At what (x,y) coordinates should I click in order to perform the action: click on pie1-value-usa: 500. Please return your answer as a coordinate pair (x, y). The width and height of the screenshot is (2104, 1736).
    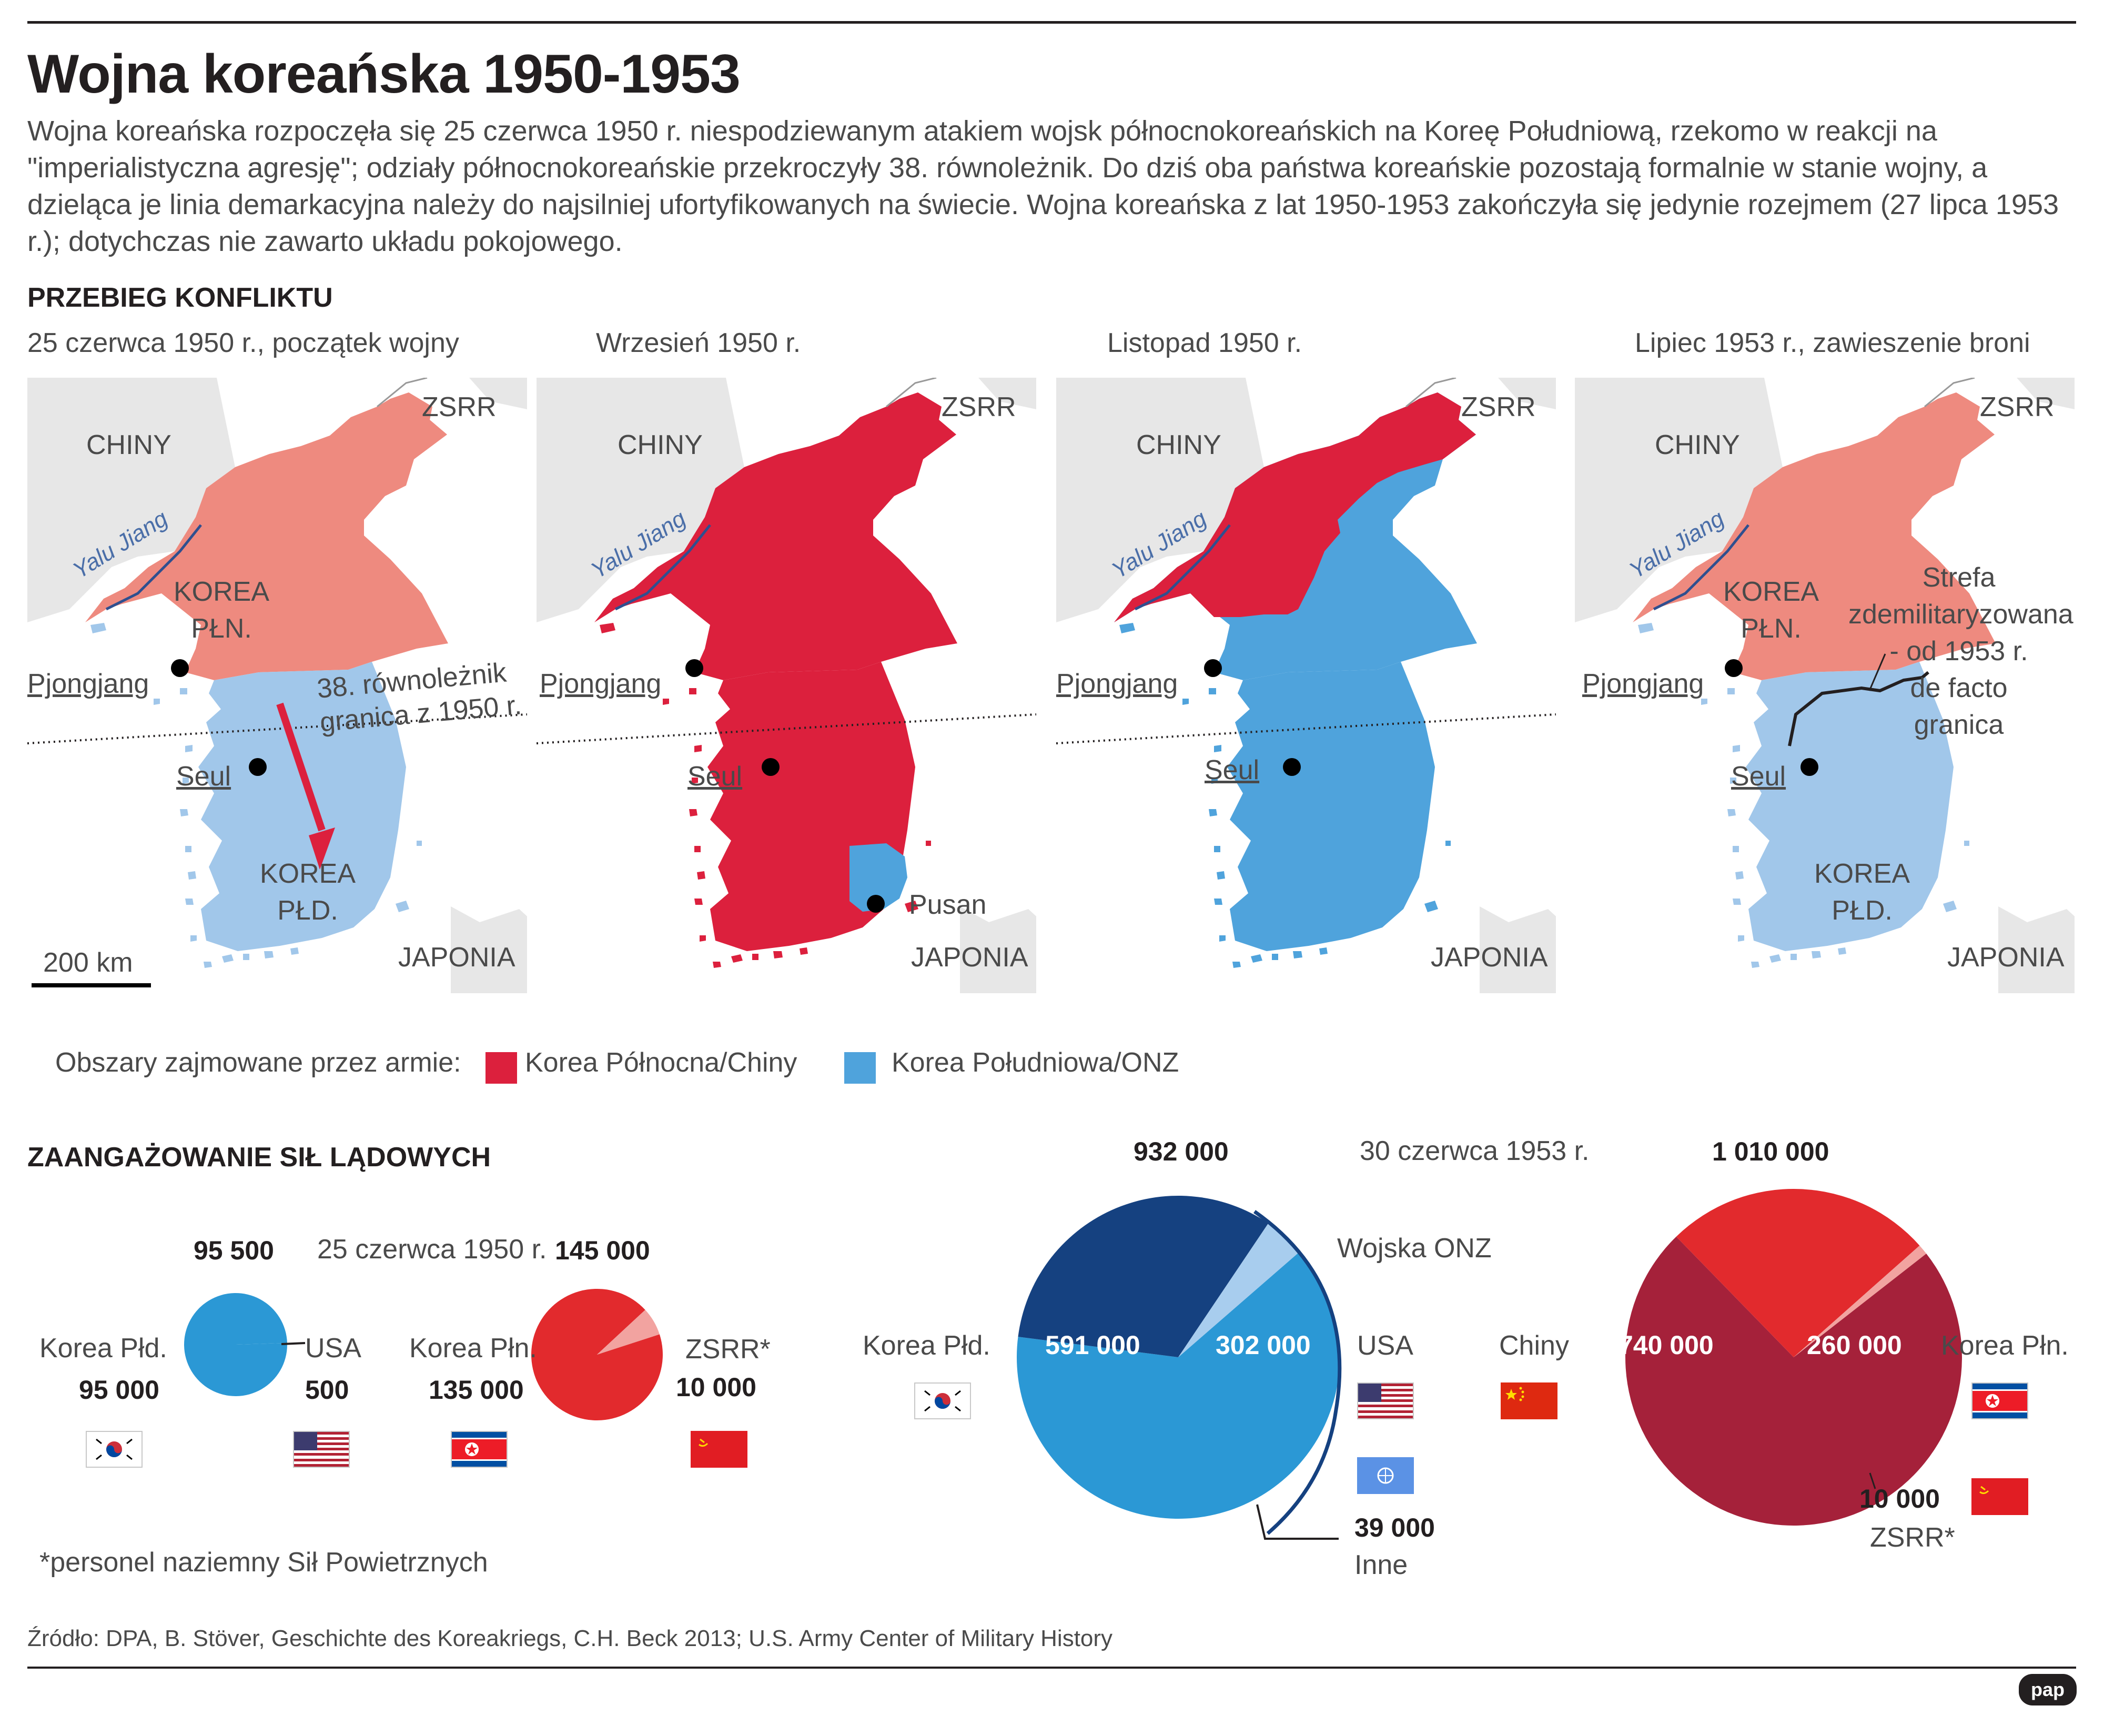
    Looking at the image, I should click on (327, 1390).